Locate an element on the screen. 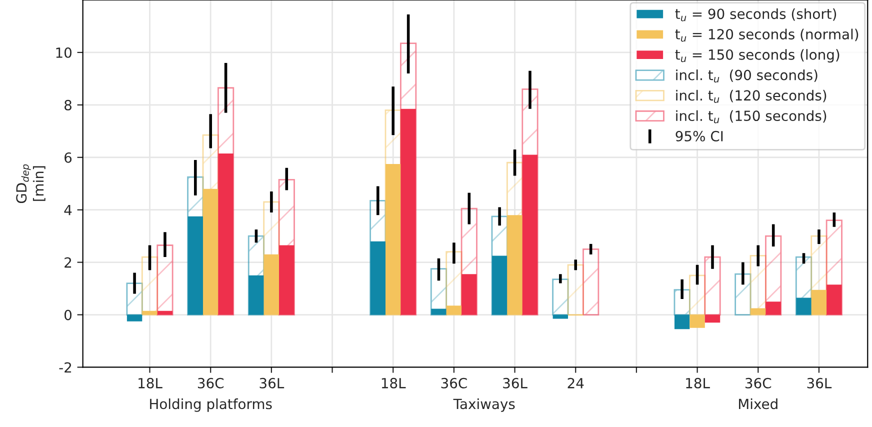  y-tick-label: 8 is located at coordinates (68, 105).